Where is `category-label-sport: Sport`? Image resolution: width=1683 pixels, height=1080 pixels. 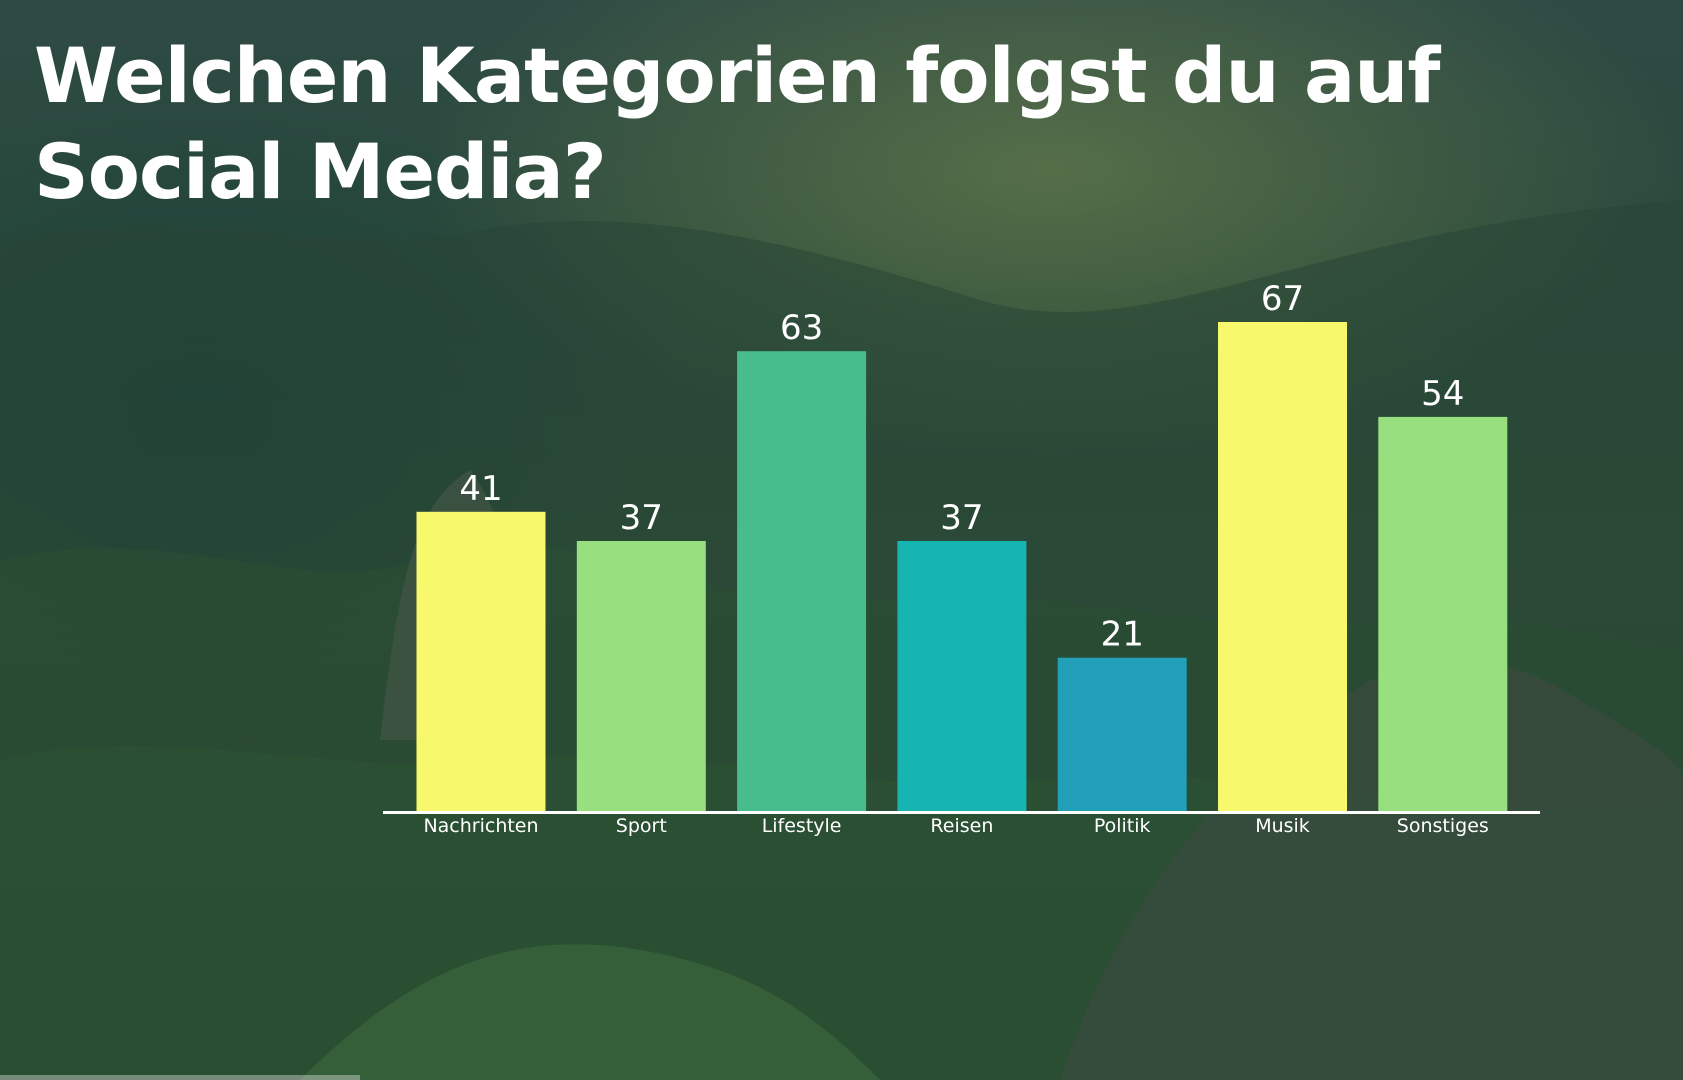
category-label-sport: Sport is located at coordinates (641, 826).